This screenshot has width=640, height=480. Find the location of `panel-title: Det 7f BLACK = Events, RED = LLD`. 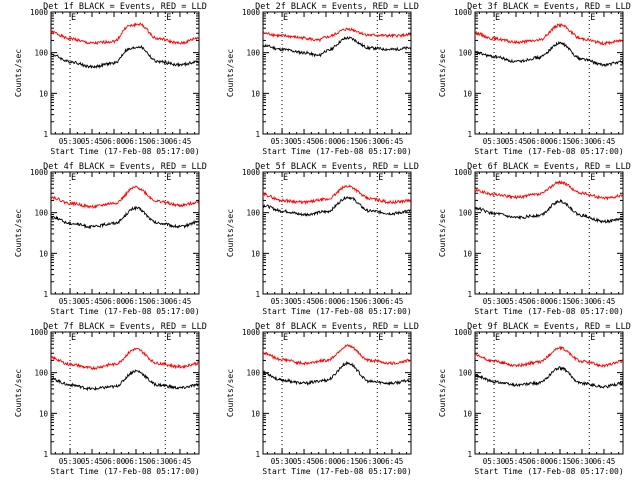

panel-title: Det 7f BLACK = Events, RED = LLD is located at coordinates (125, 327).